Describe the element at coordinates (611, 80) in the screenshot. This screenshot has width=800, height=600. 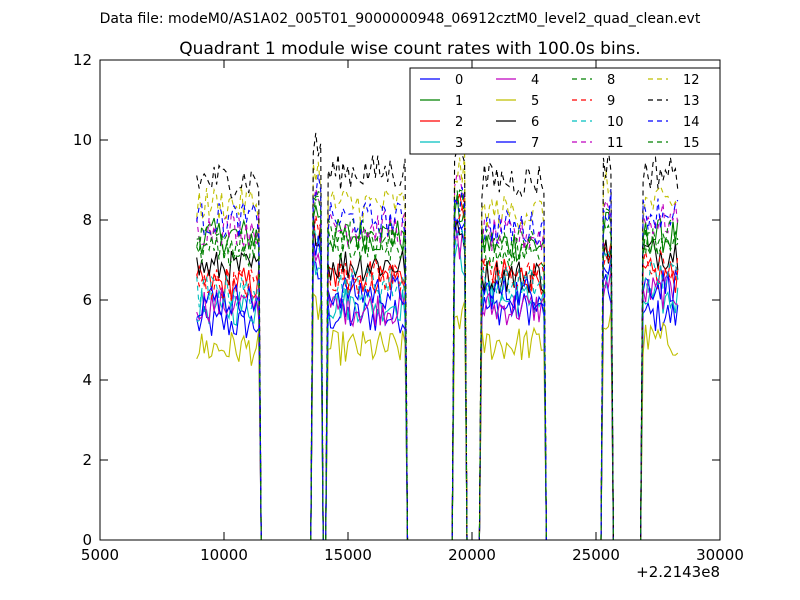
I see `legend-label-8: 8` at that location.